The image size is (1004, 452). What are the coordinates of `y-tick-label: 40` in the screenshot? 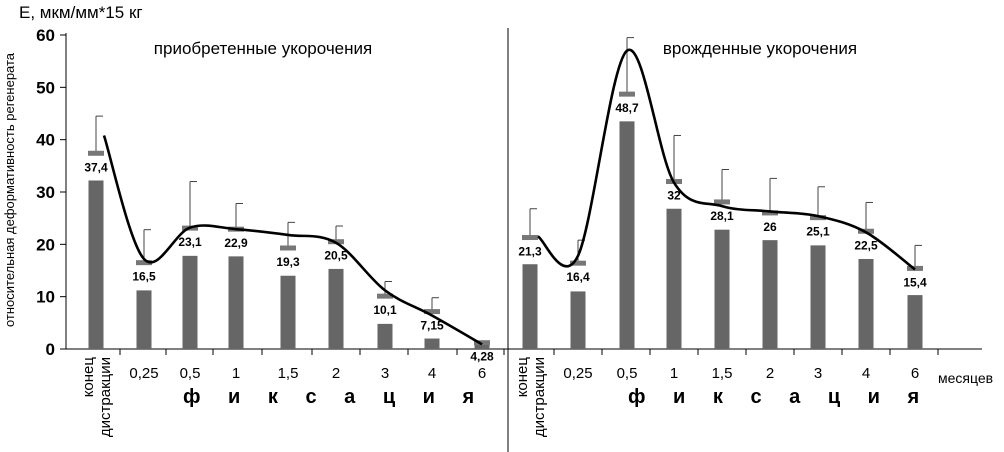 It's located at (45, 140).